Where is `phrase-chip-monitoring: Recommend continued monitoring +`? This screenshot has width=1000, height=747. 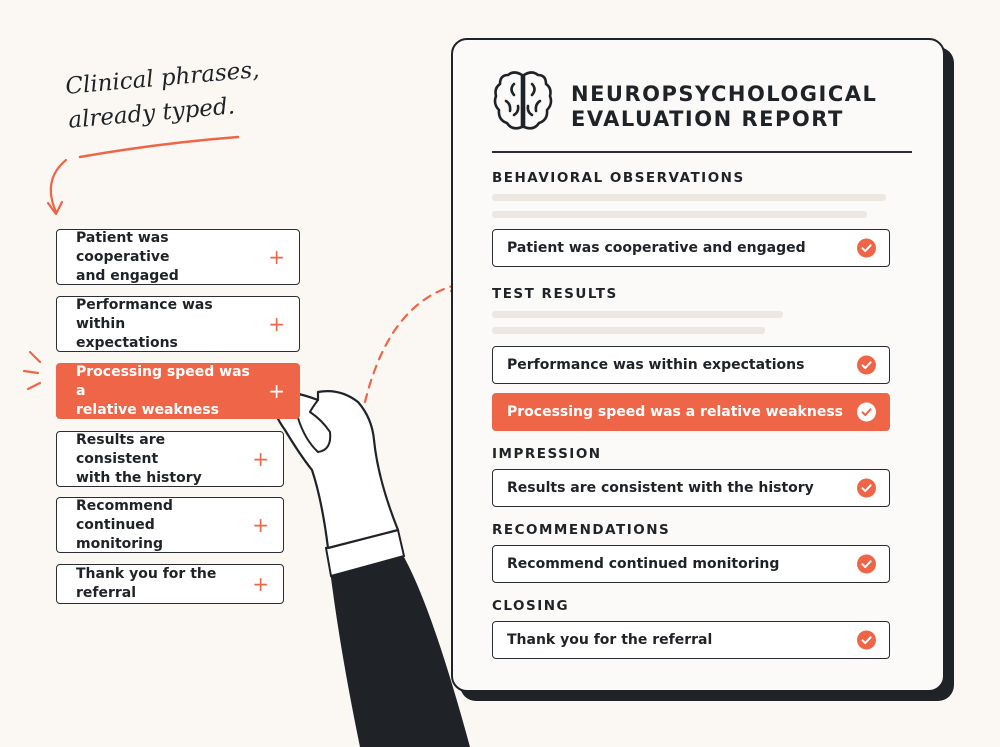
phrase-chip-monitoring: Recommend continued monitoring + is located at coordinates (170, 525).